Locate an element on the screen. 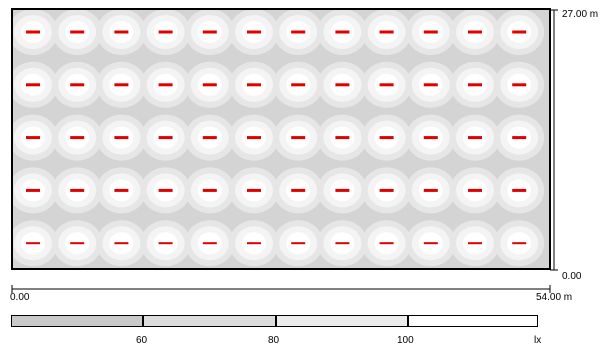 Image resolution: width=604 pixels, height=349 pixels. scale-tick-100: 100 is located at coordinates (405, 340).